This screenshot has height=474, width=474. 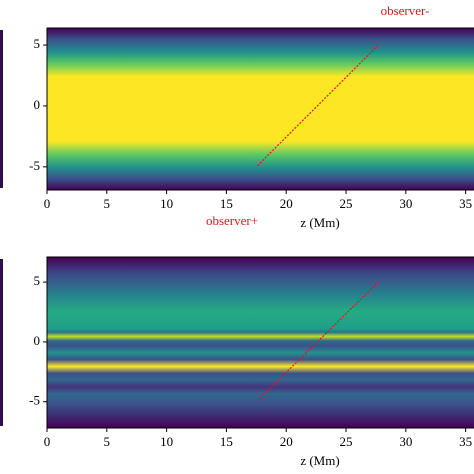 I want to click on annotation: observer+, so click(x=232, y=220).